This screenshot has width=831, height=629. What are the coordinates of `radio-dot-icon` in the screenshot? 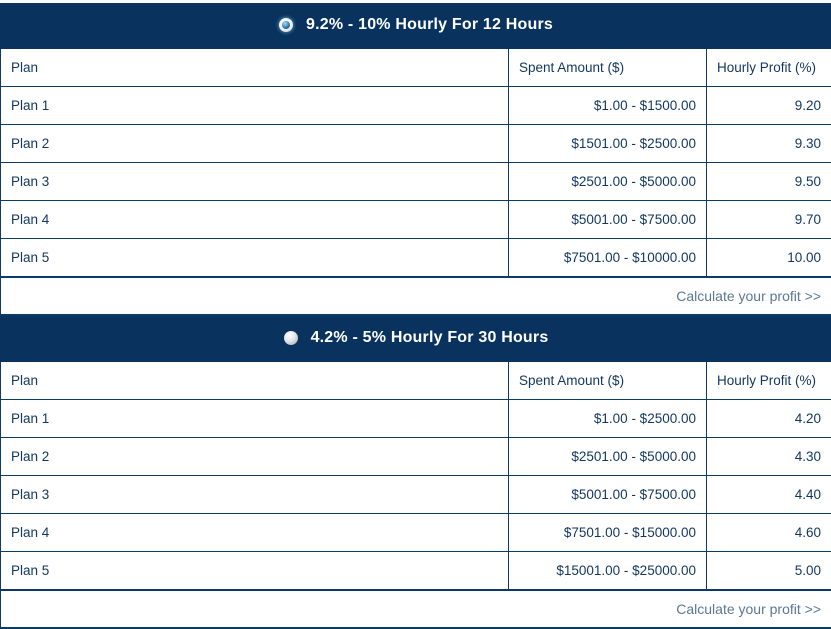 It's located at (286, 25).